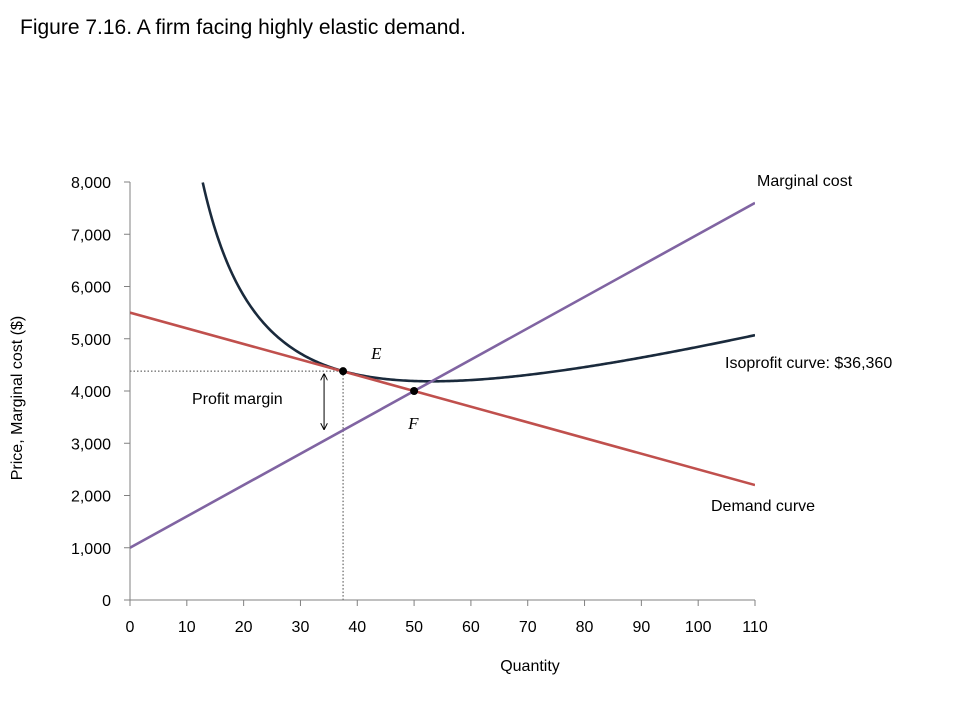 This screenshot has height=720, width=960. Describe the element at coordinates (187, 627) in the screenshot. I see `x-tick-label: 10` at that location.